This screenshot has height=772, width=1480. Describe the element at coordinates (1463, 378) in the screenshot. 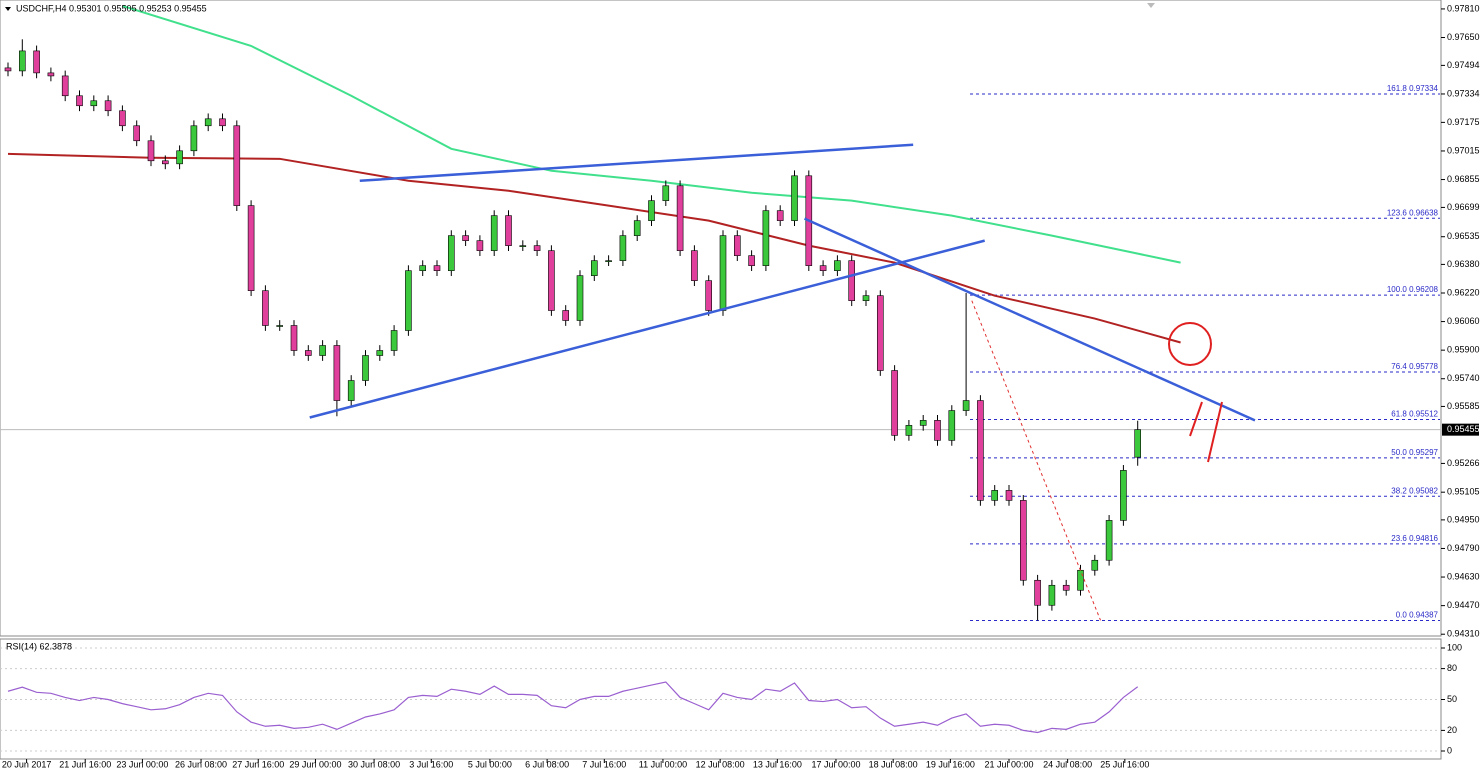

I see `y-tick-label: 0.95740` at that location.